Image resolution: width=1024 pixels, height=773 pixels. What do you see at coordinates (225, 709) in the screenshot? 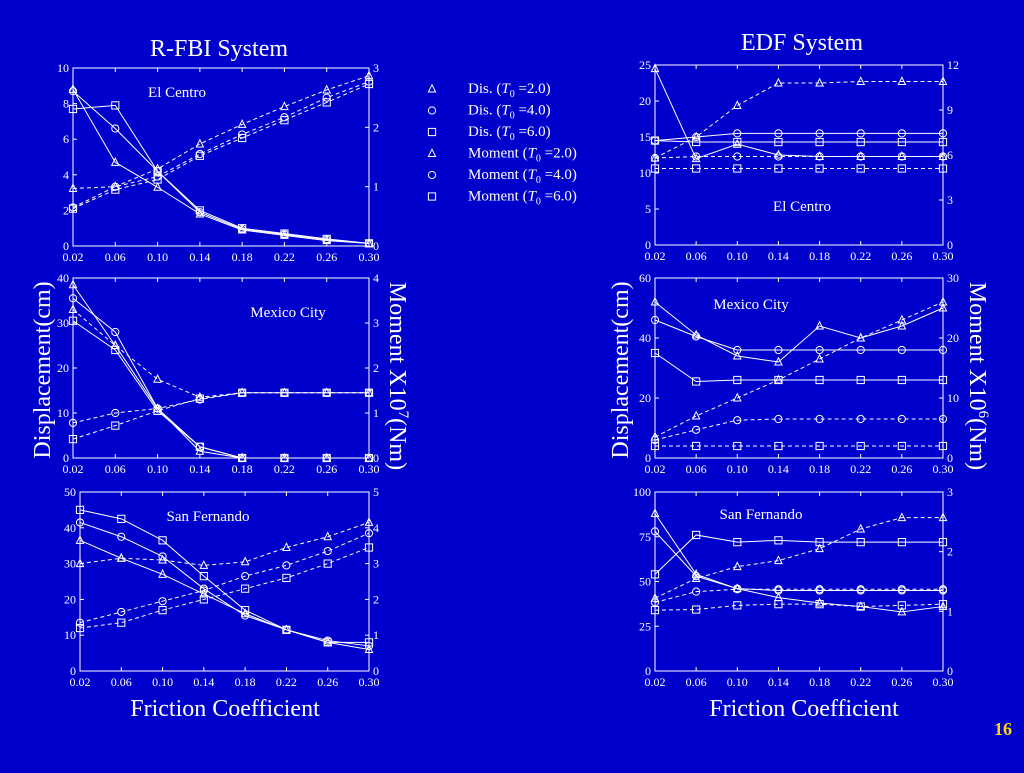
I see `x-axis-label: Friction Coefficient` at bounding box center [225, 709].